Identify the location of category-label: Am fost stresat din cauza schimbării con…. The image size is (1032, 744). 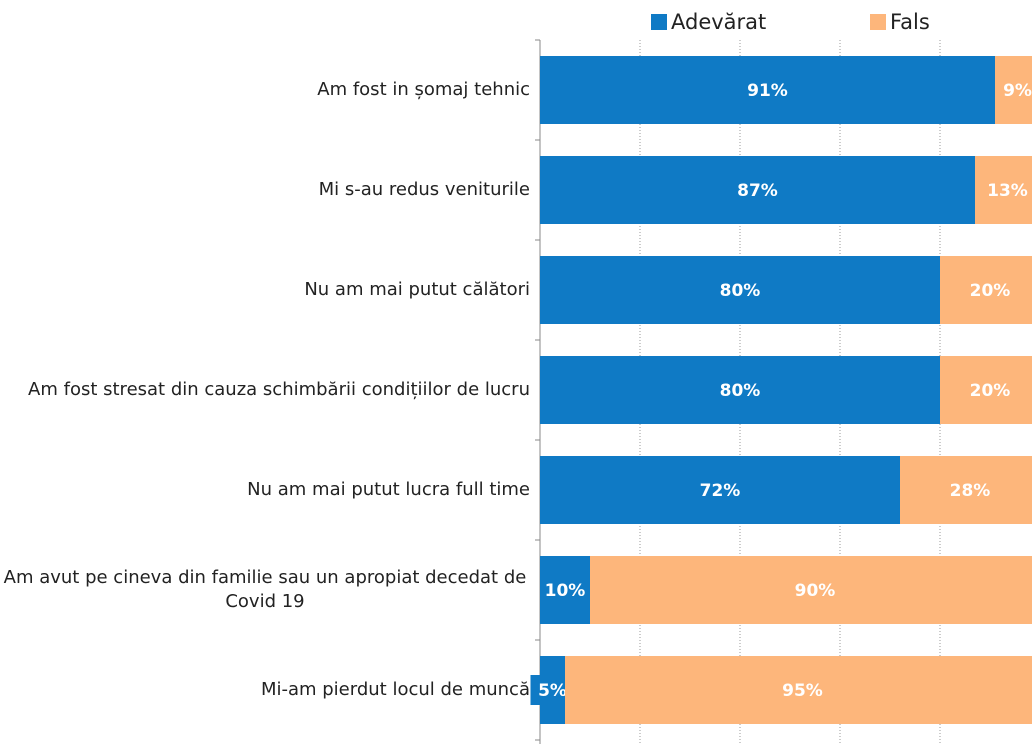
(279, 389).